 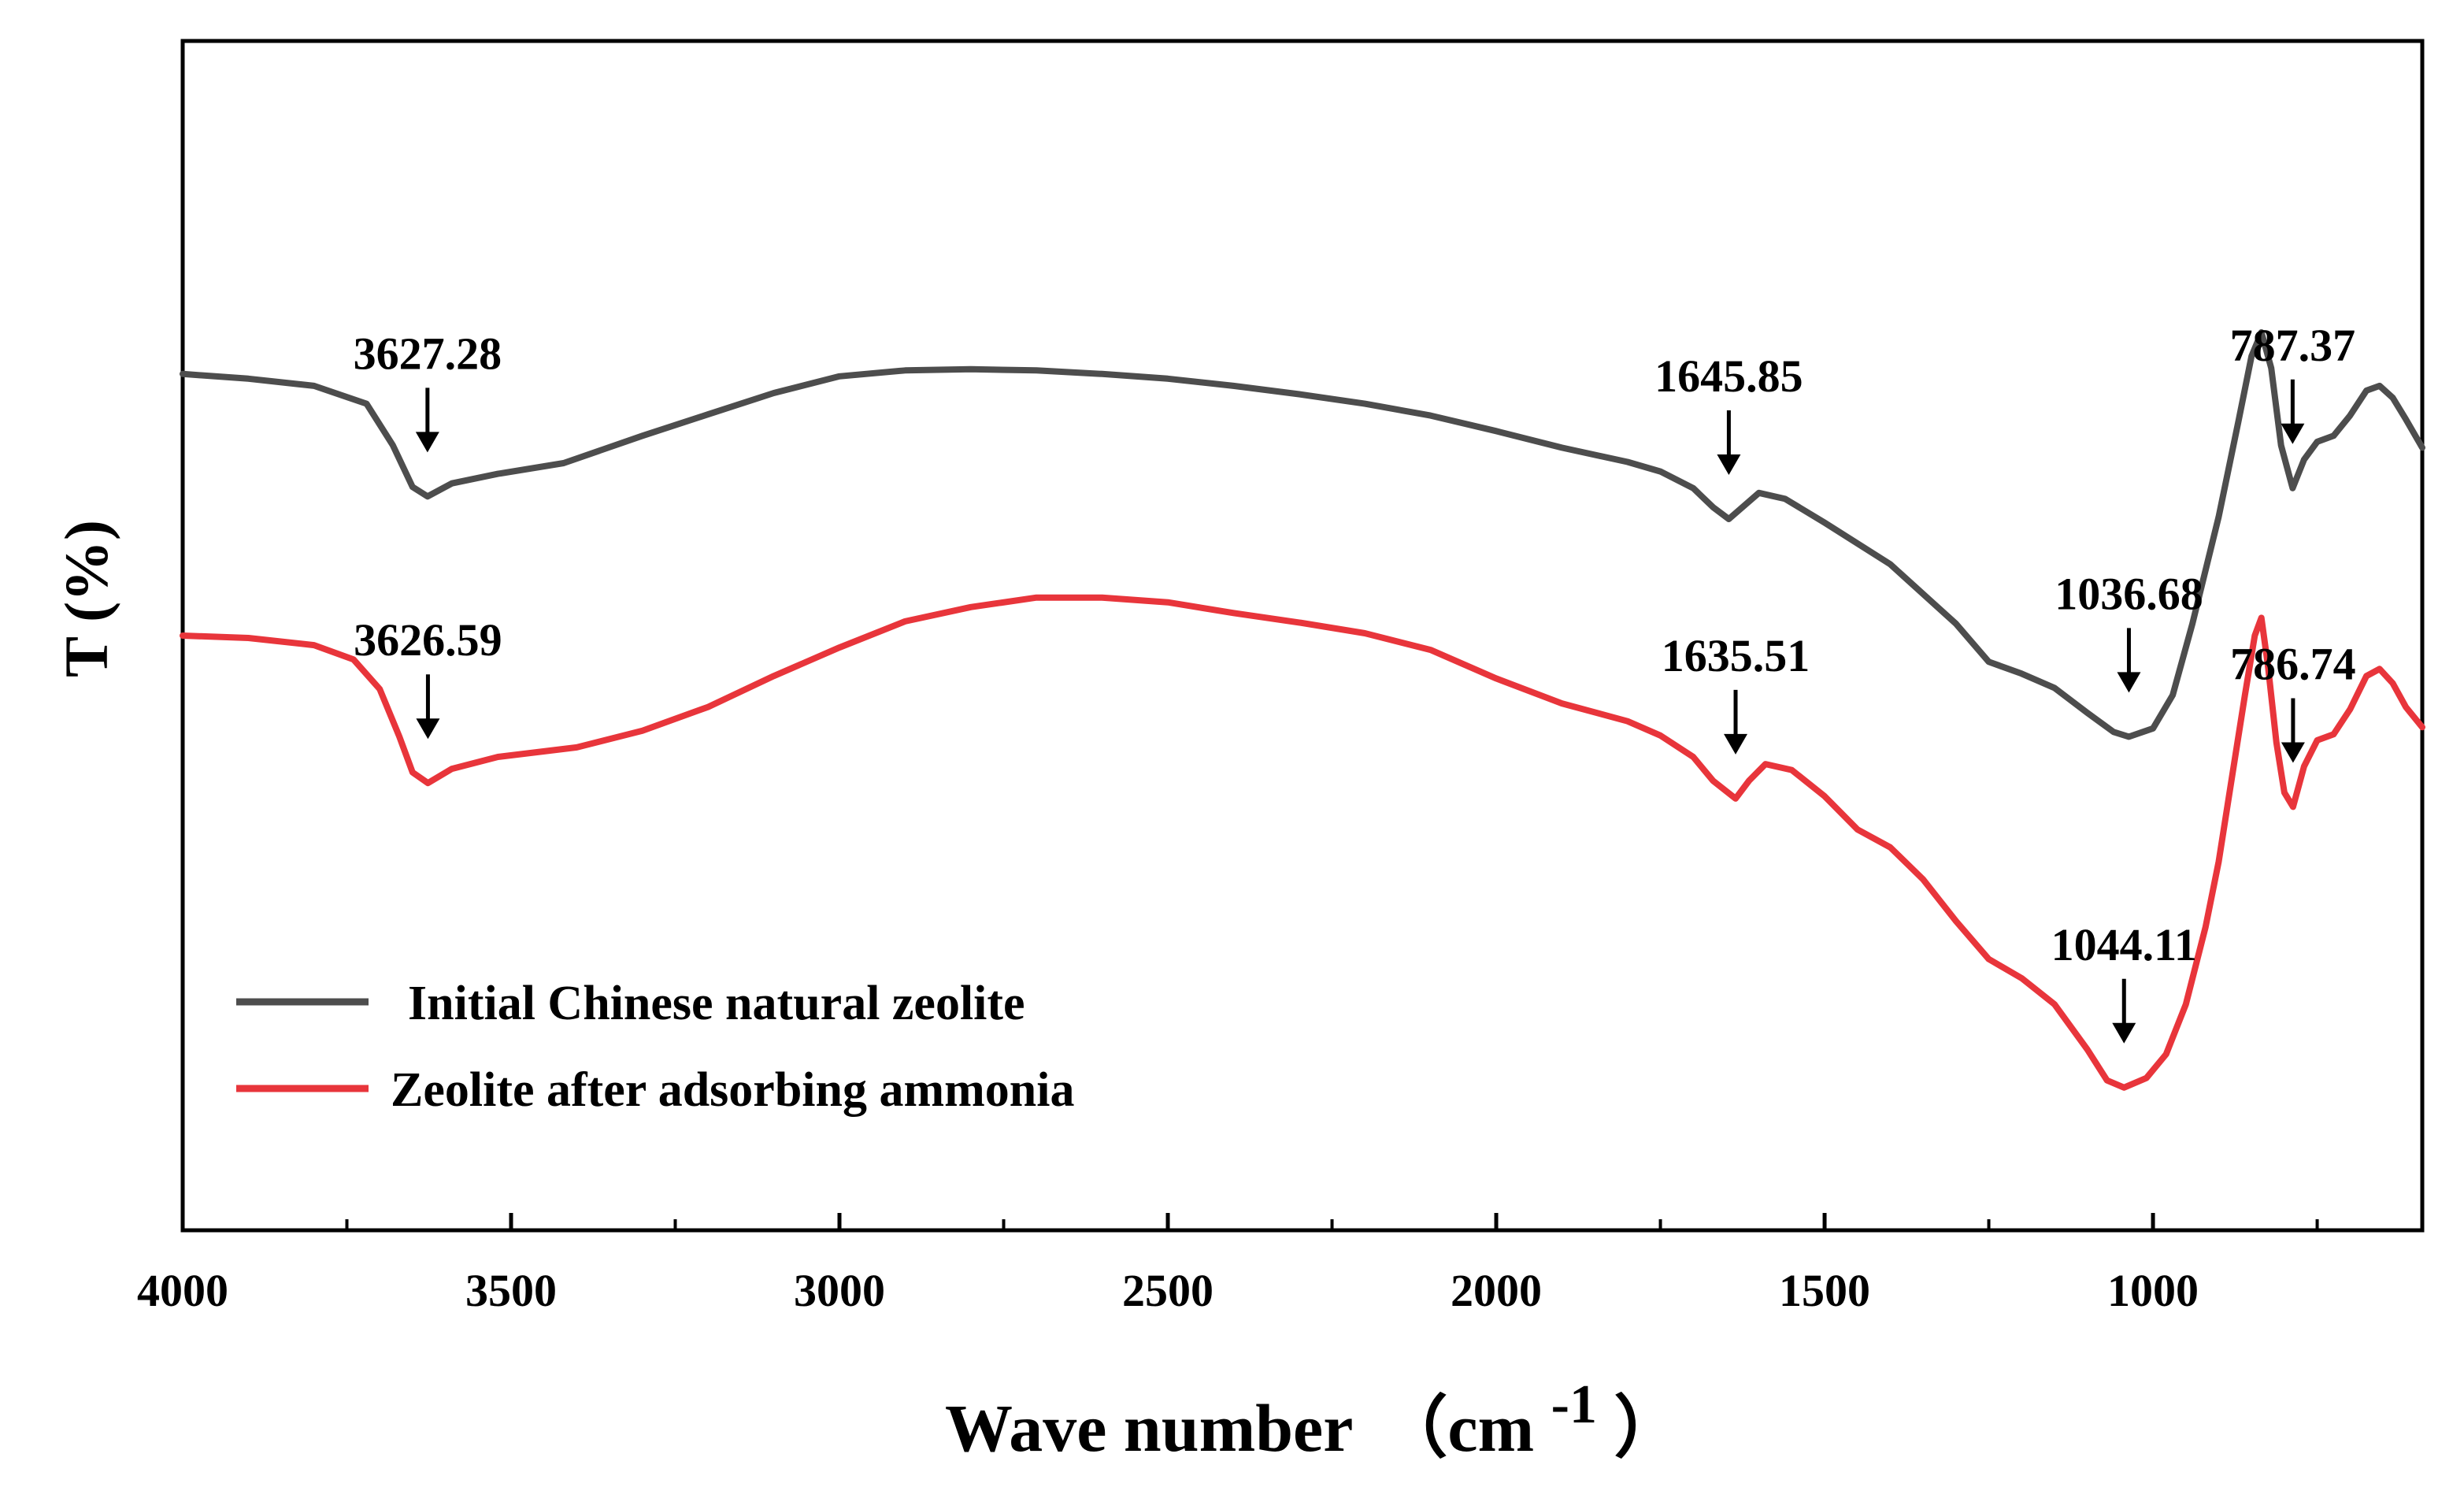 What do you see at coordinates (1736, 656) in the screenshot?
I see `annotation-label: 1635.51` at bounding box center [1736, 656].